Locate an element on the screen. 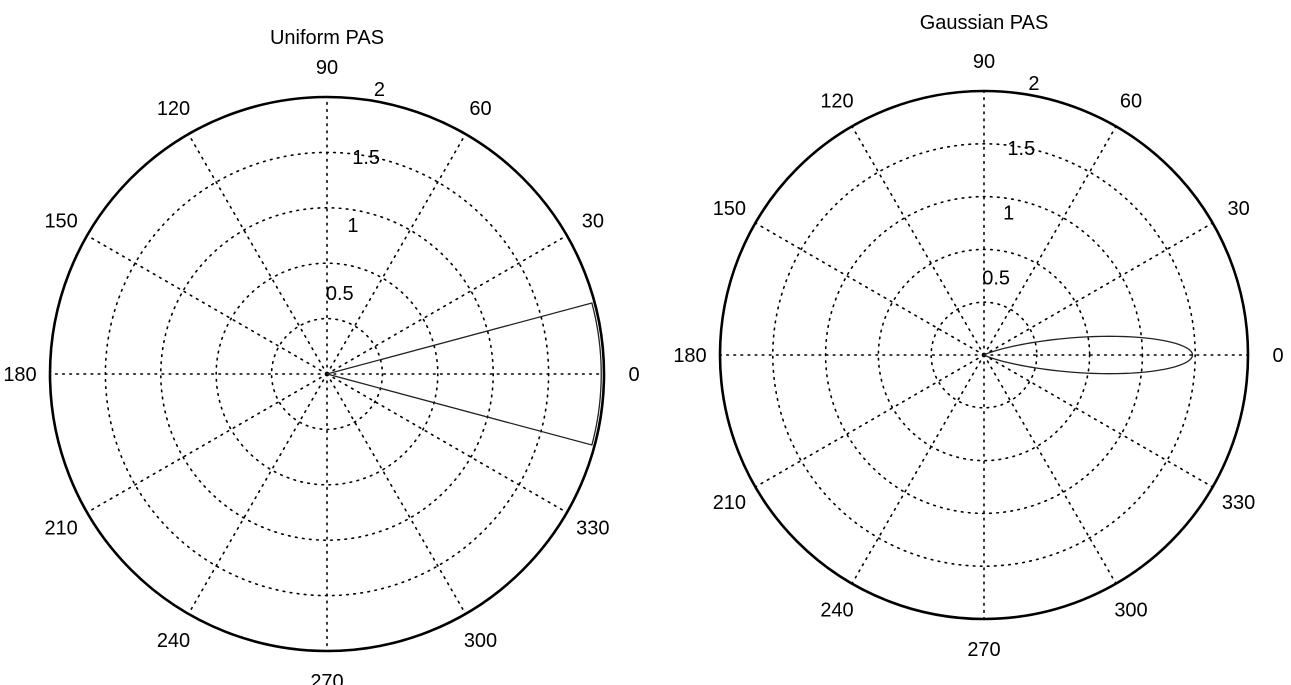 This screenshot has height=685, width=1291. plot-title: Gaussian PAS is located at coordinates (984, 23).